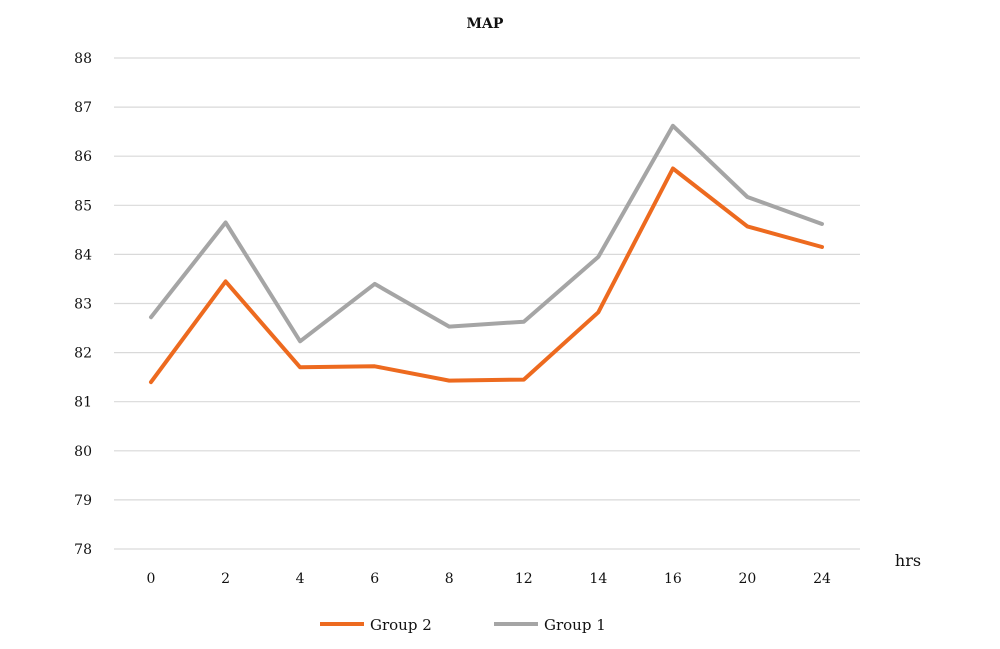  I want to click on x-tick-label: 4, so click(300, 579).